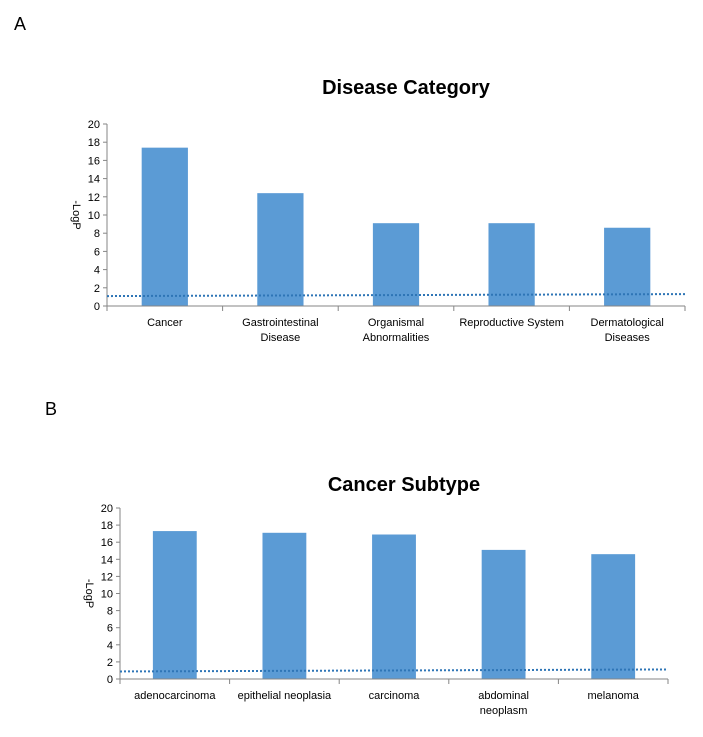 This screenshot has width=703, height=737. I want to click on x-tick-label: epithelial neoplasia, so click(285, 696).